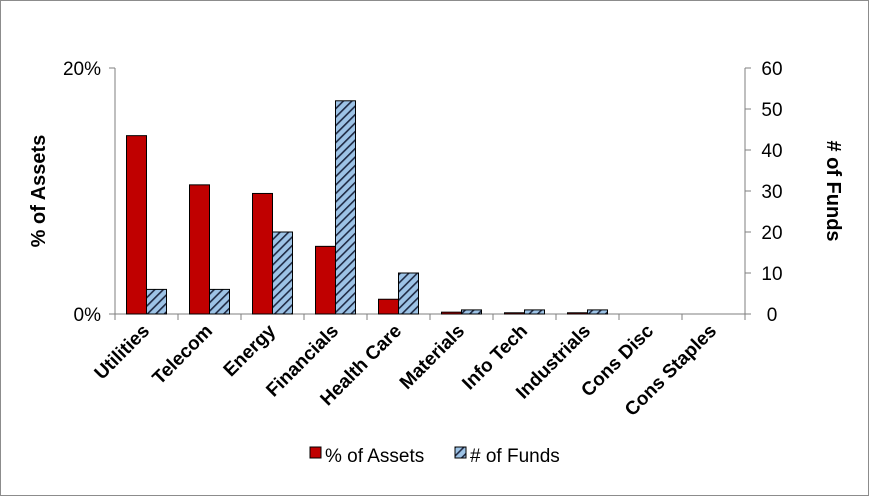  Describe the element at coordinates (432, 357) in the screenshot. I see `category-label: Materials` at that location.